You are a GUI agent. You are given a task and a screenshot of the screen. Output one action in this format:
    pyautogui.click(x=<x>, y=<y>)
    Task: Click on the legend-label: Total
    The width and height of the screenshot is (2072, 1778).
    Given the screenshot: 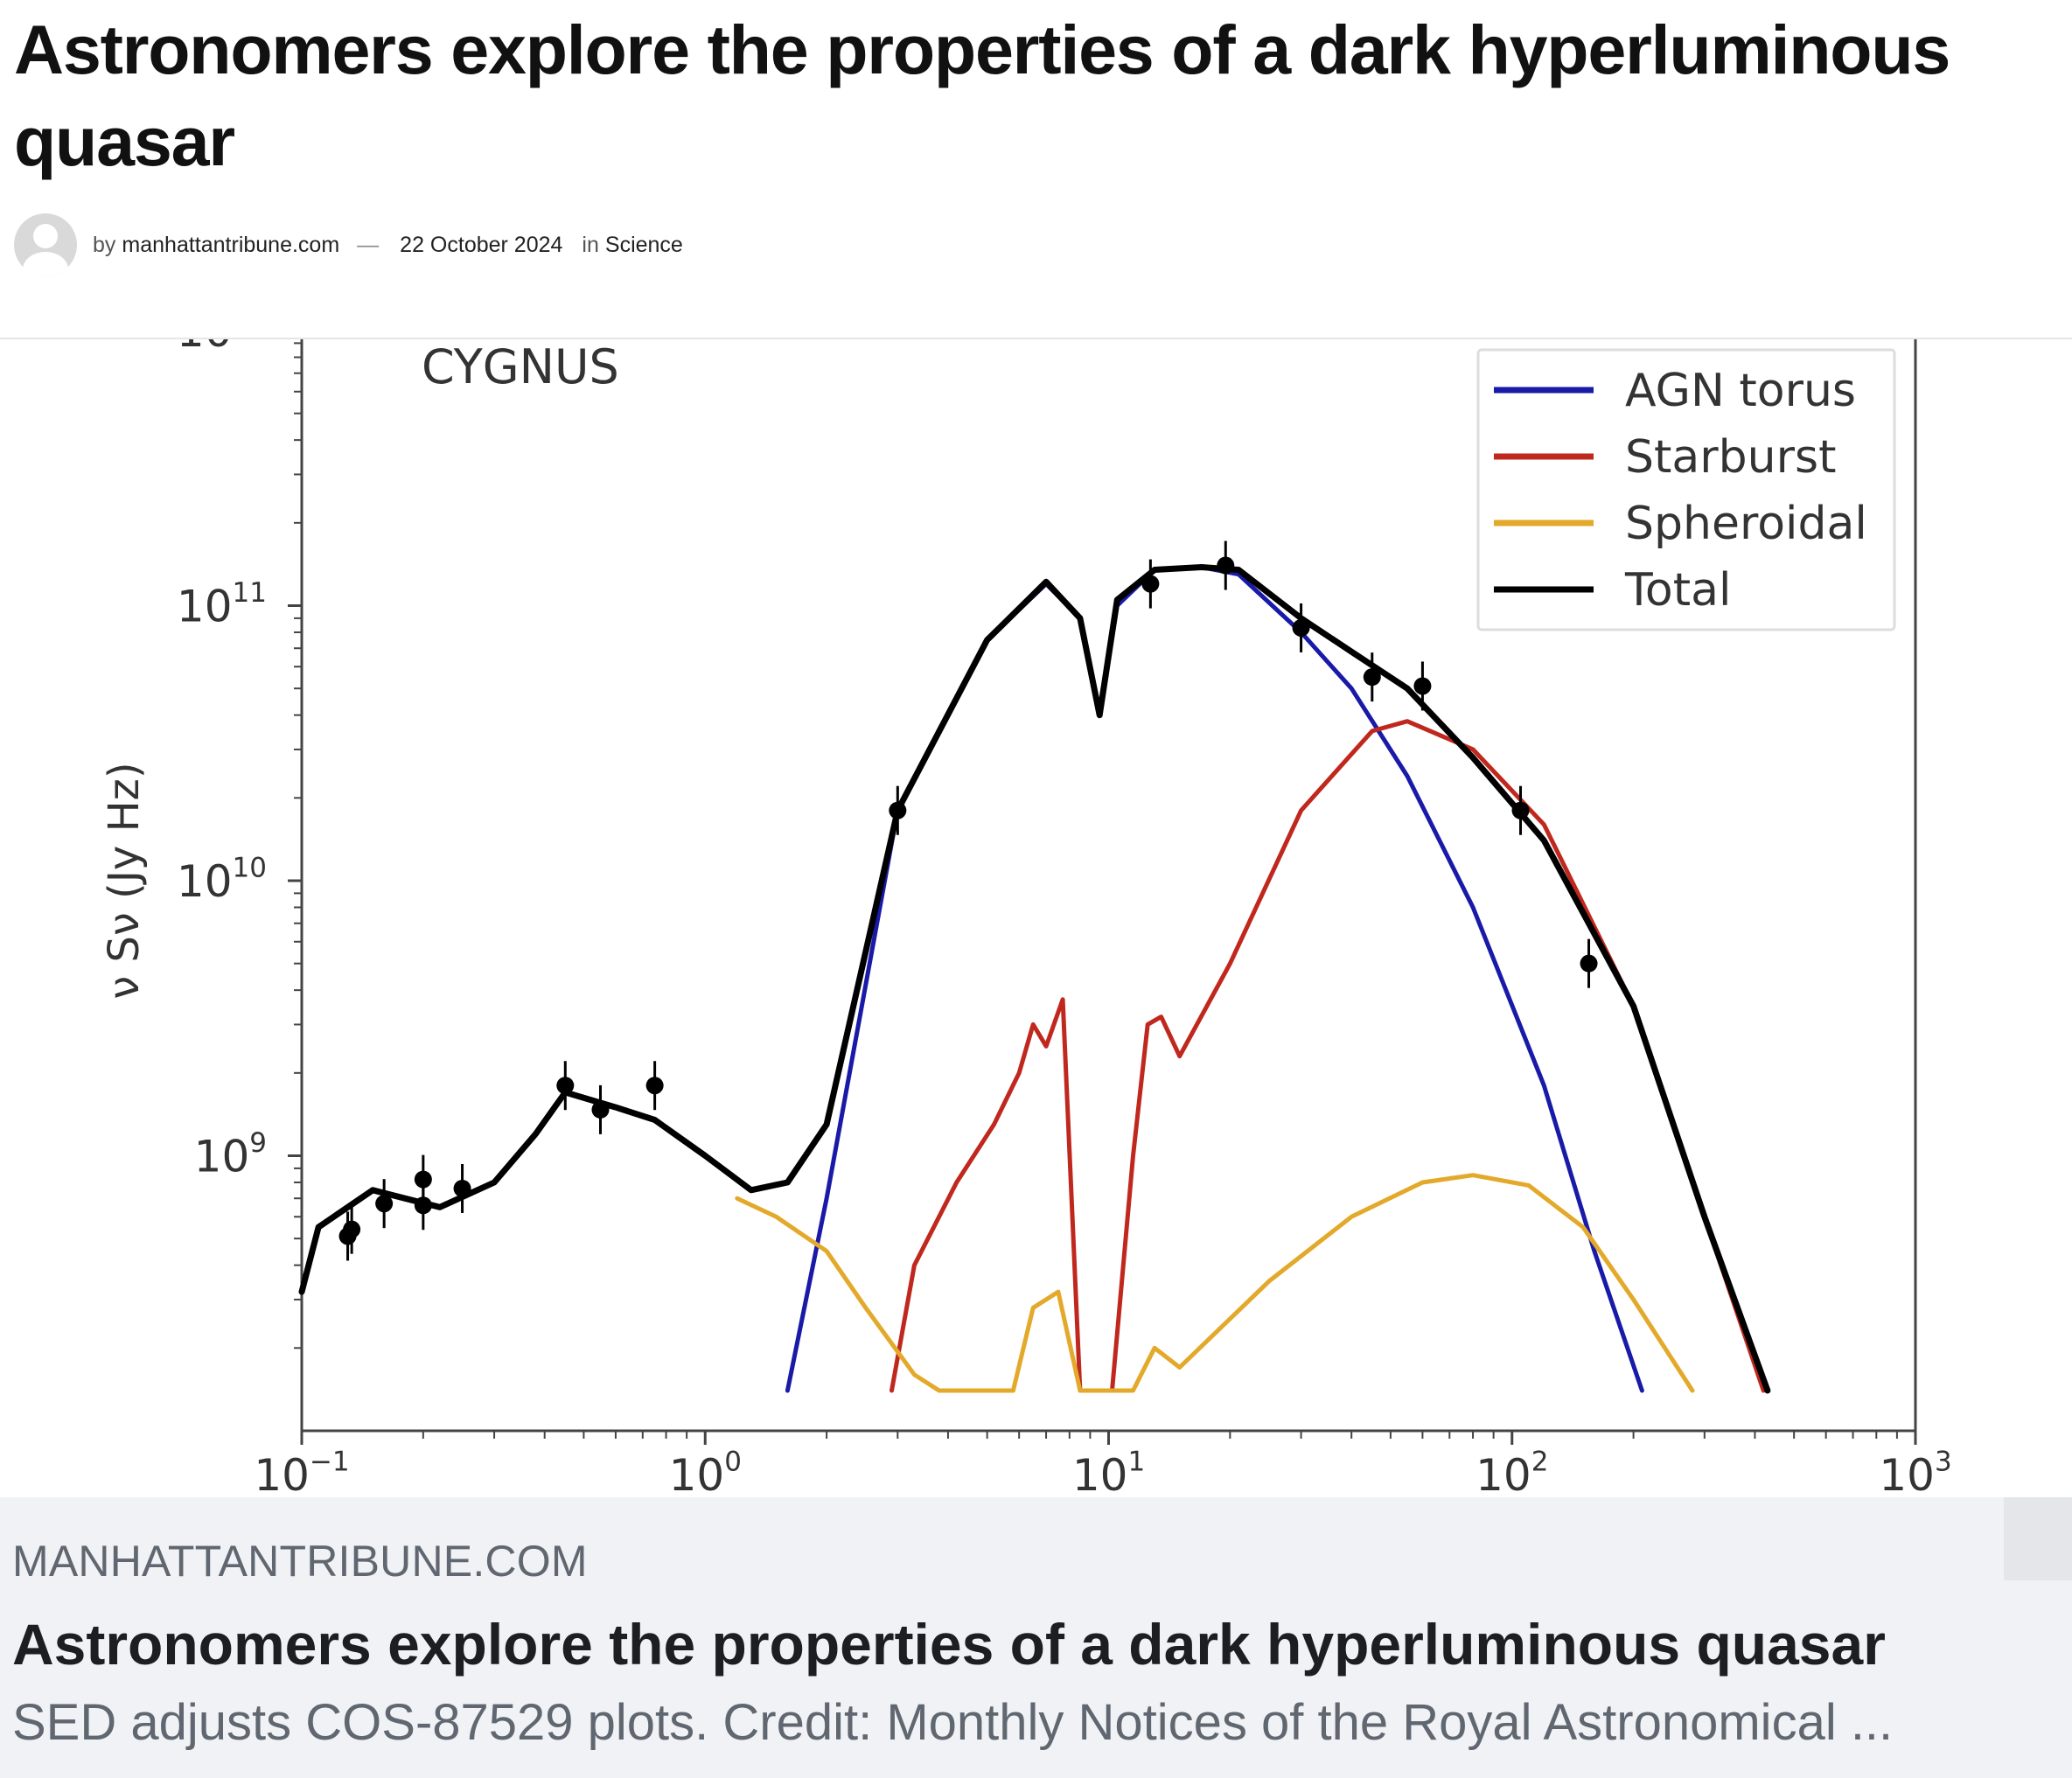 What is the action you would take?
    pyautogui.click(x=1677, y=590)
    